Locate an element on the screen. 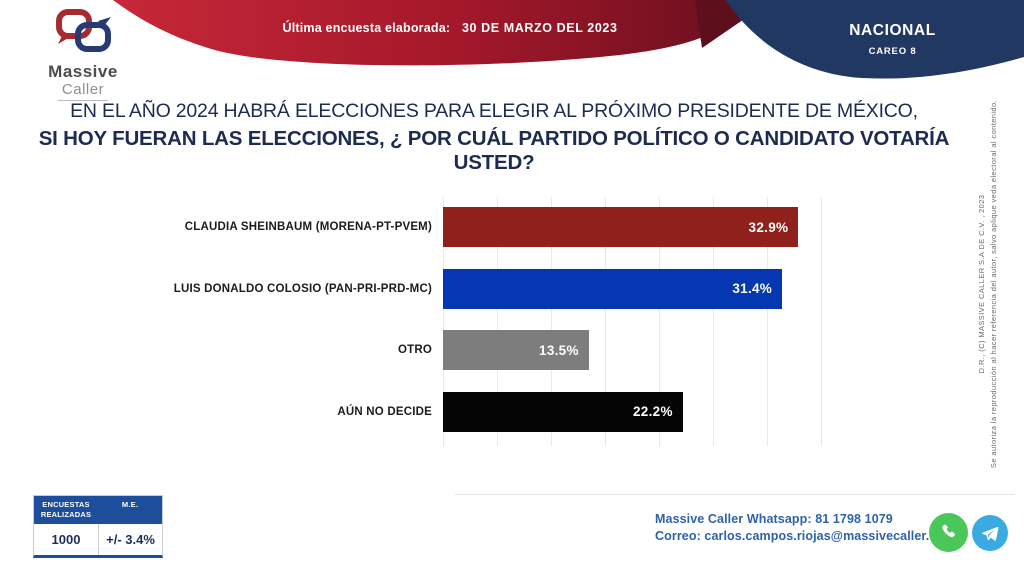 This screenshot has width=1024, height=576. stats-header-encuestas: ENCUESTAS REALIZADAS is located at coordinates (66, 509).